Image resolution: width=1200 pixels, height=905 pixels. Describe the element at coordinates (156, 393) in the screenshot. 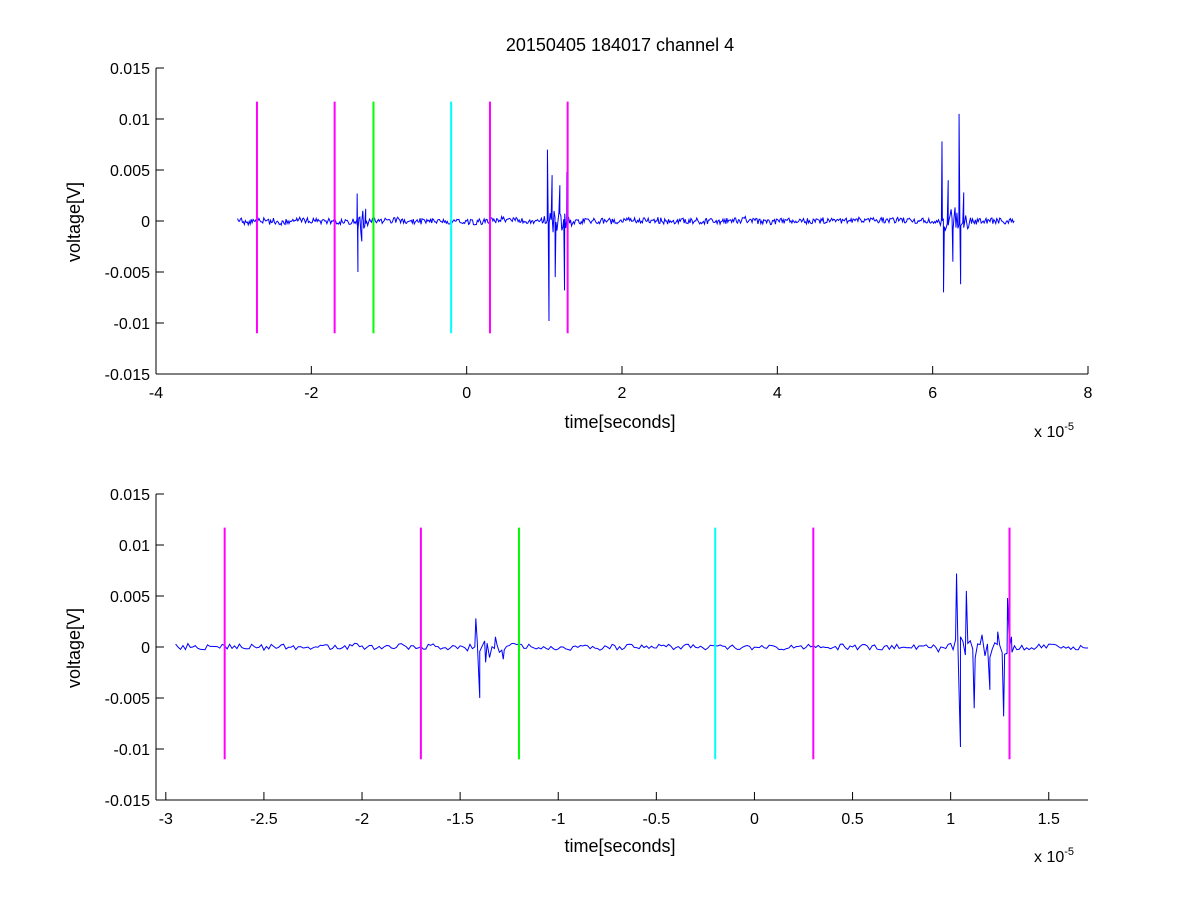

I see `top-x-tick-label: -4` at that location.